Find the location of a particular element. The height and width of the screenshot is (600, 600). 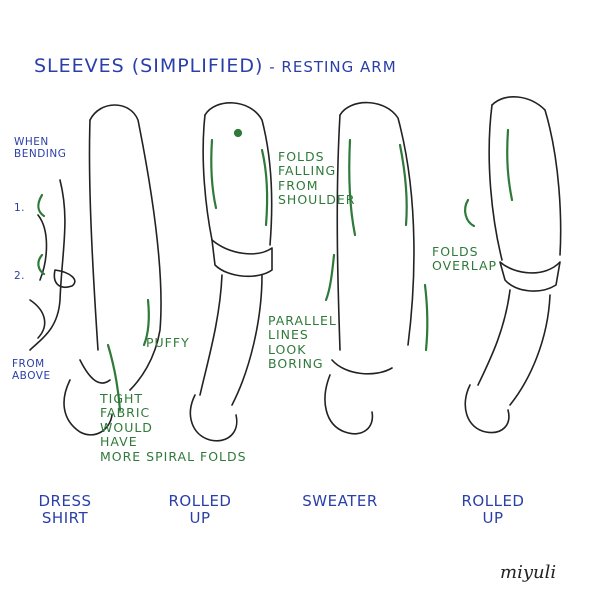

annotation-puffy: Puffy is located at coordinates (168, 342).